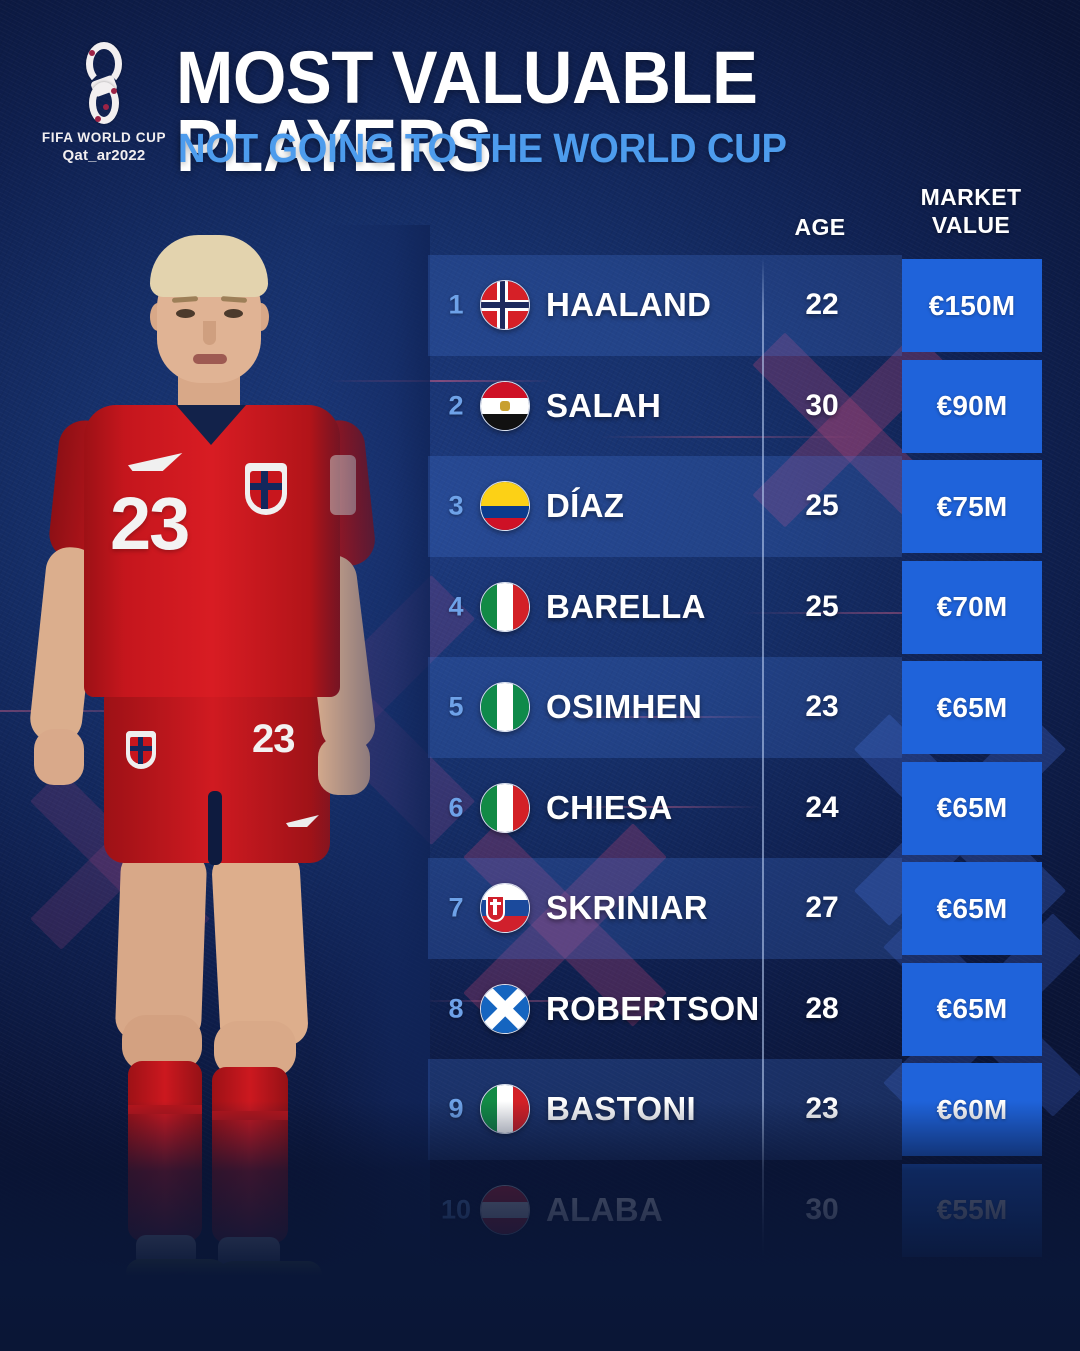  What do you see at coordinates (735, 908) in the screenshot?
I see `table-row: 7 SKRINIAR 27 €65M` at bounding box center [735, 908].